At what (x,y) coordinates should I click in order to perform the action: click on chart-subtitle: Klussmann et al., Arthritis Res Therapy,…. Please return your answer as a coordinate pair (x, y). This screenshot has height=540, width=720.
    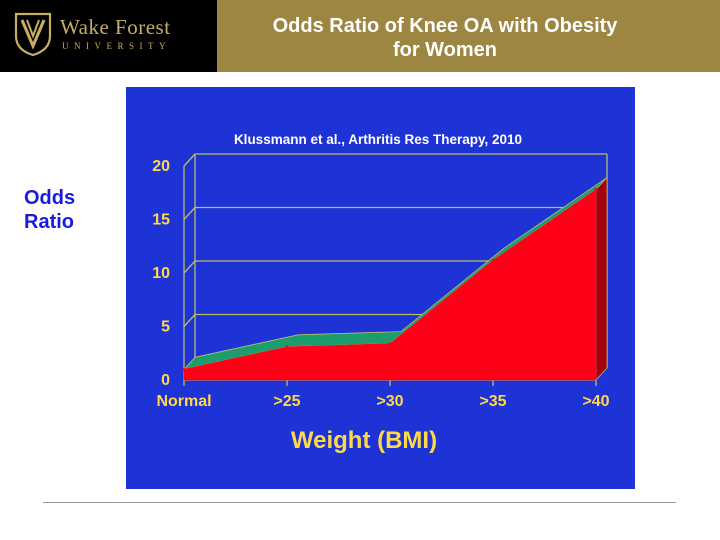
    Looking at the image, I should click on (378, 139).